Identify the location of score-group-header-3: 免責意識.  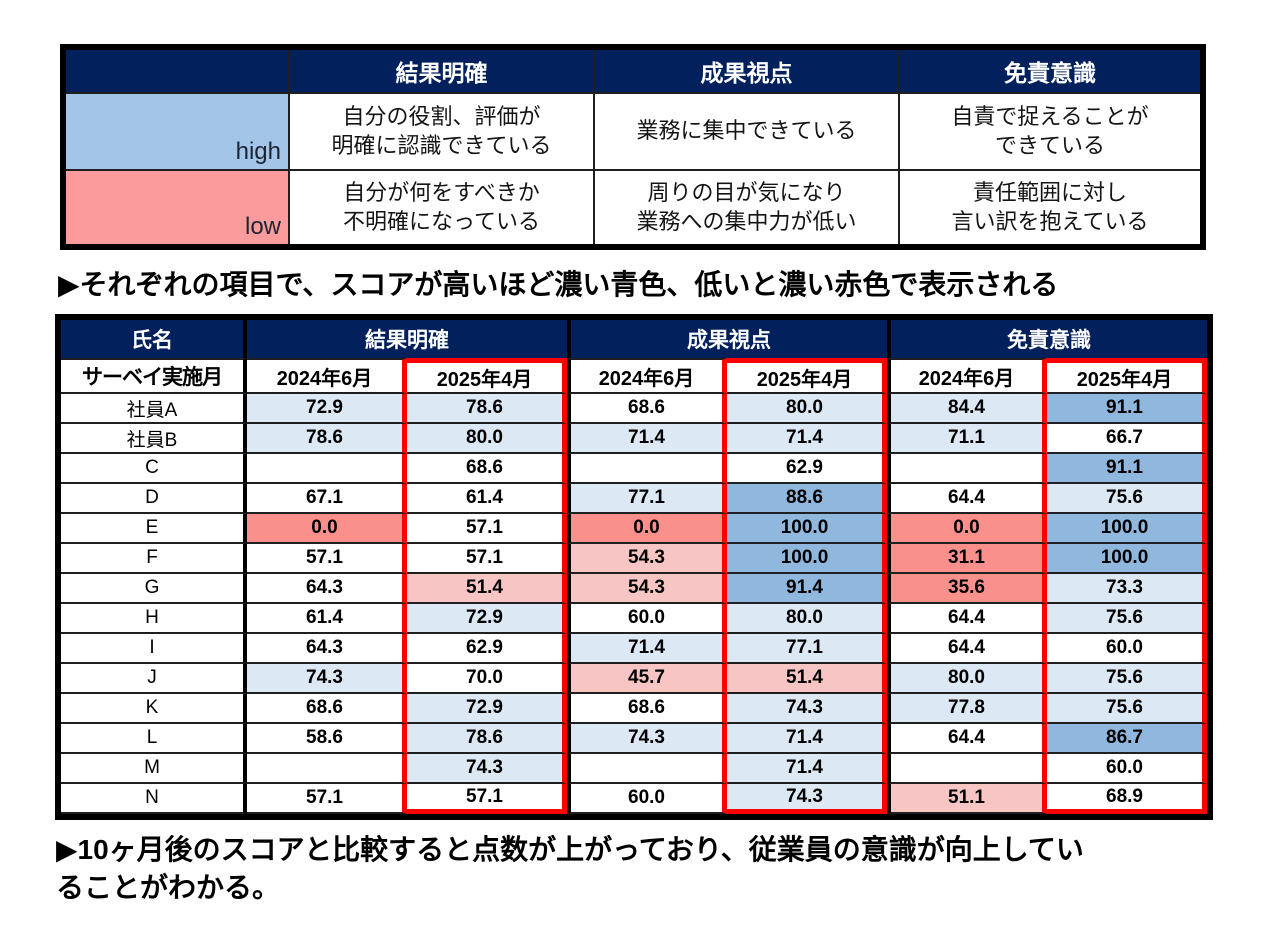
(1047, 339).